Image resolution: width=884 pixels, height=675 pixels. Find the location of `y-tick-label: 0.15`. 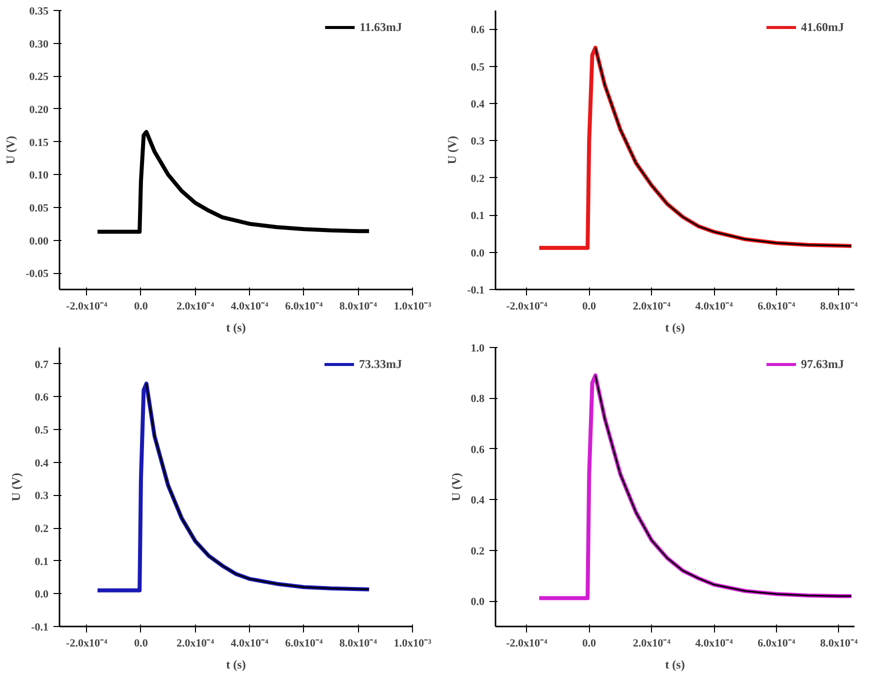

y-tick-label: 0.15 is located at coordinates (39, 142).